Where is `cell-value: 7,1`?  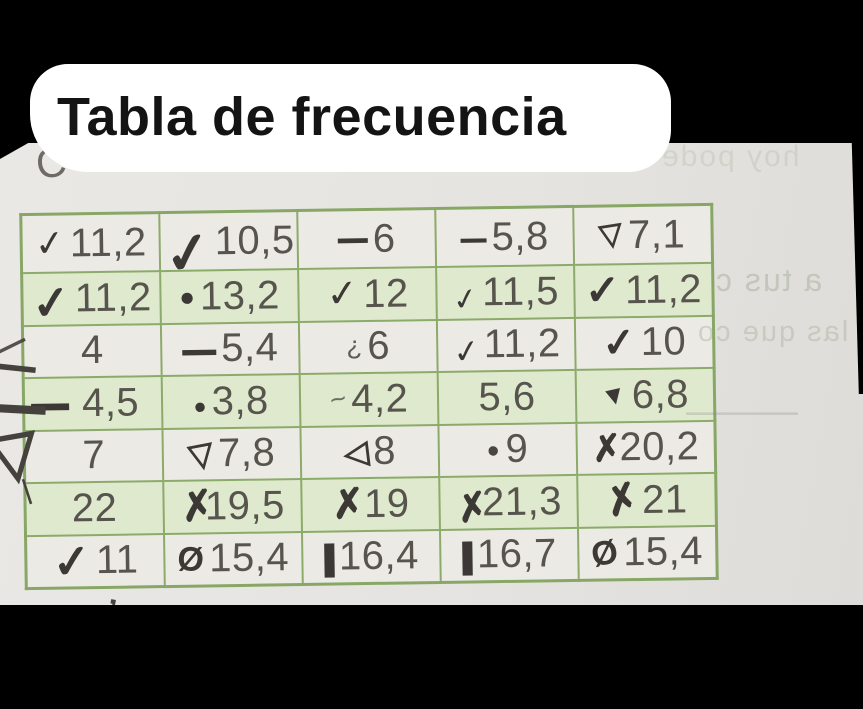 cell-value: 7,1 is located at coordinates (656, 234).